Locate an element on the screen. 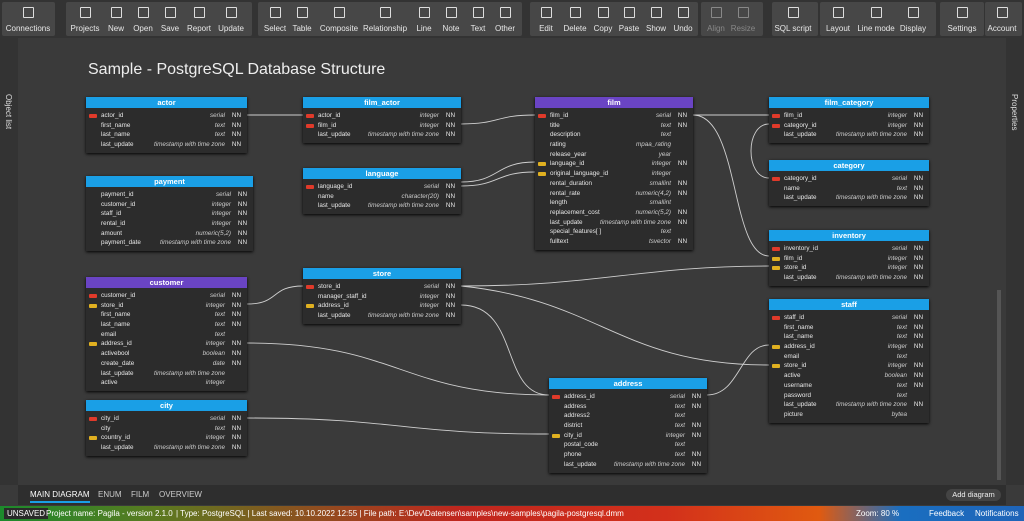 The height and width of the screenshot is (521, 1024). toolbar-button: Table is located at coordinates (302, 19).